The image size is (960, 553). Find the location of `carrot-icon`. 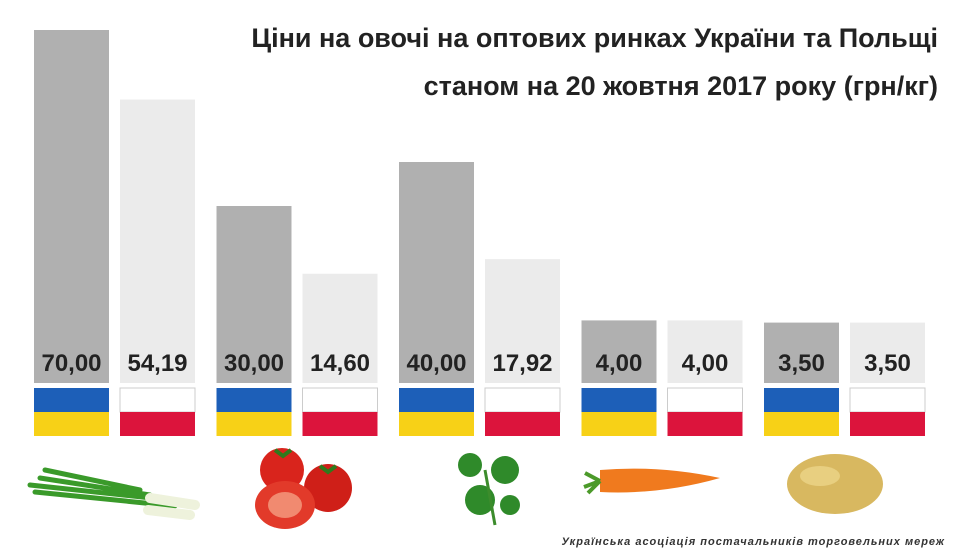

carrot-icon is located at coordinates (651, 481).